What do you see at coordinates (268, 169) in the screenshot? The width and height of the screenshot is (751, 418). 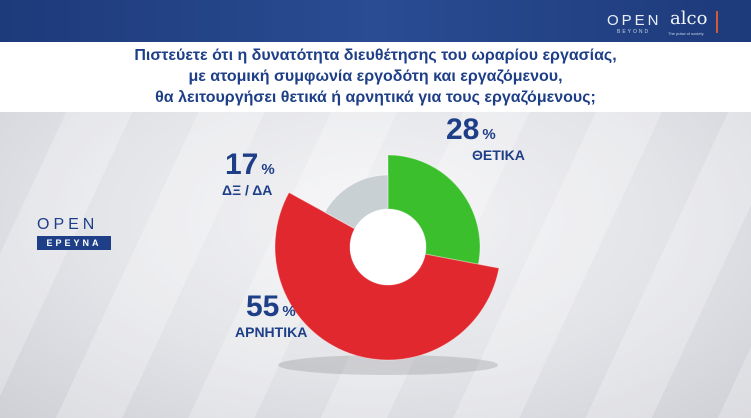 I see `dk-unit: %` at bounding box center [268, 169].